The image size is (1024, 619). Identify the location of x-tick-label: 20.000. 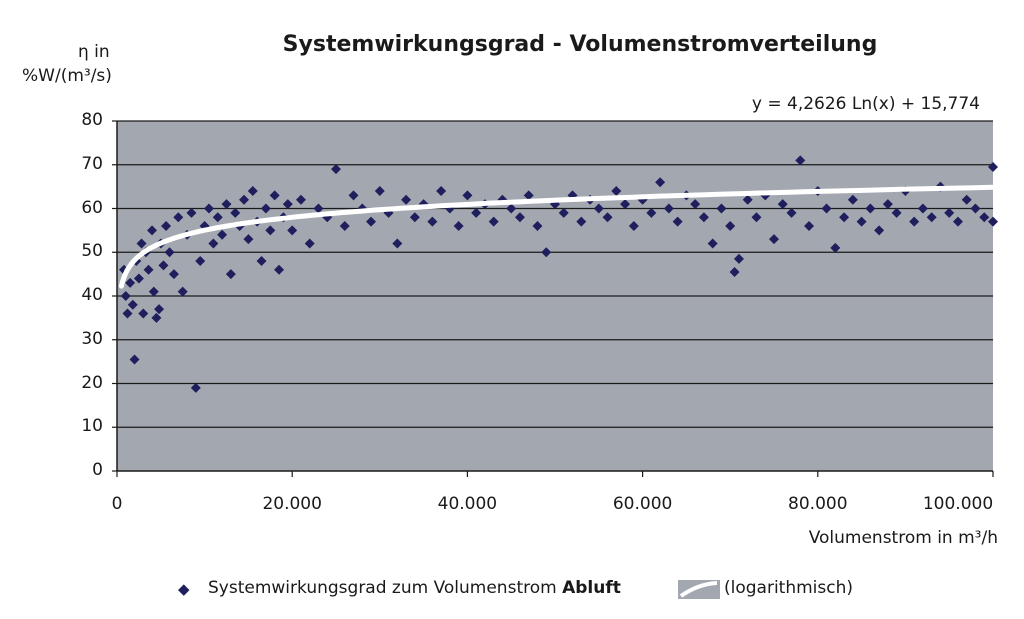
(292, 504).